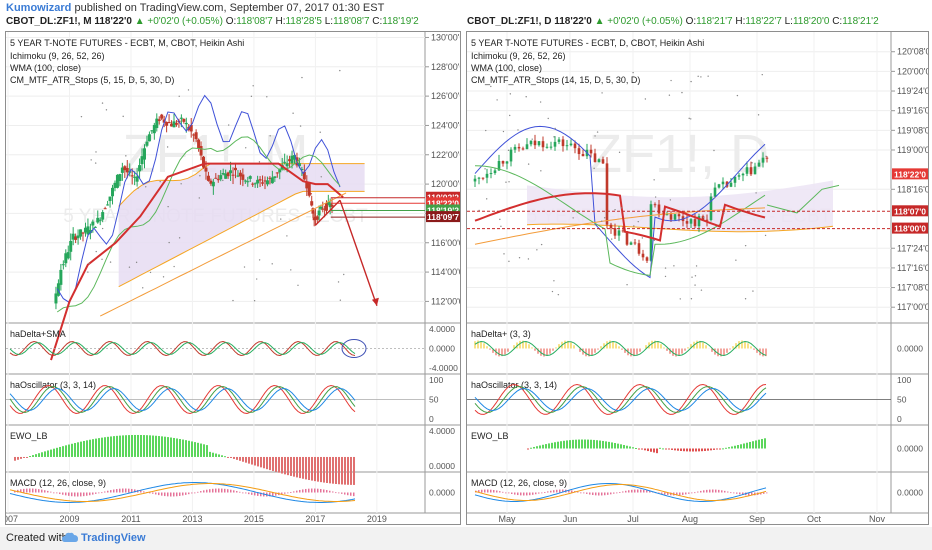 The width and height of the screenshot is (932, 550). What do you see at coordinates (434, 400) in the screenshot?
I see `left-subpane-tick: 50` at bounding box center [434, 400].